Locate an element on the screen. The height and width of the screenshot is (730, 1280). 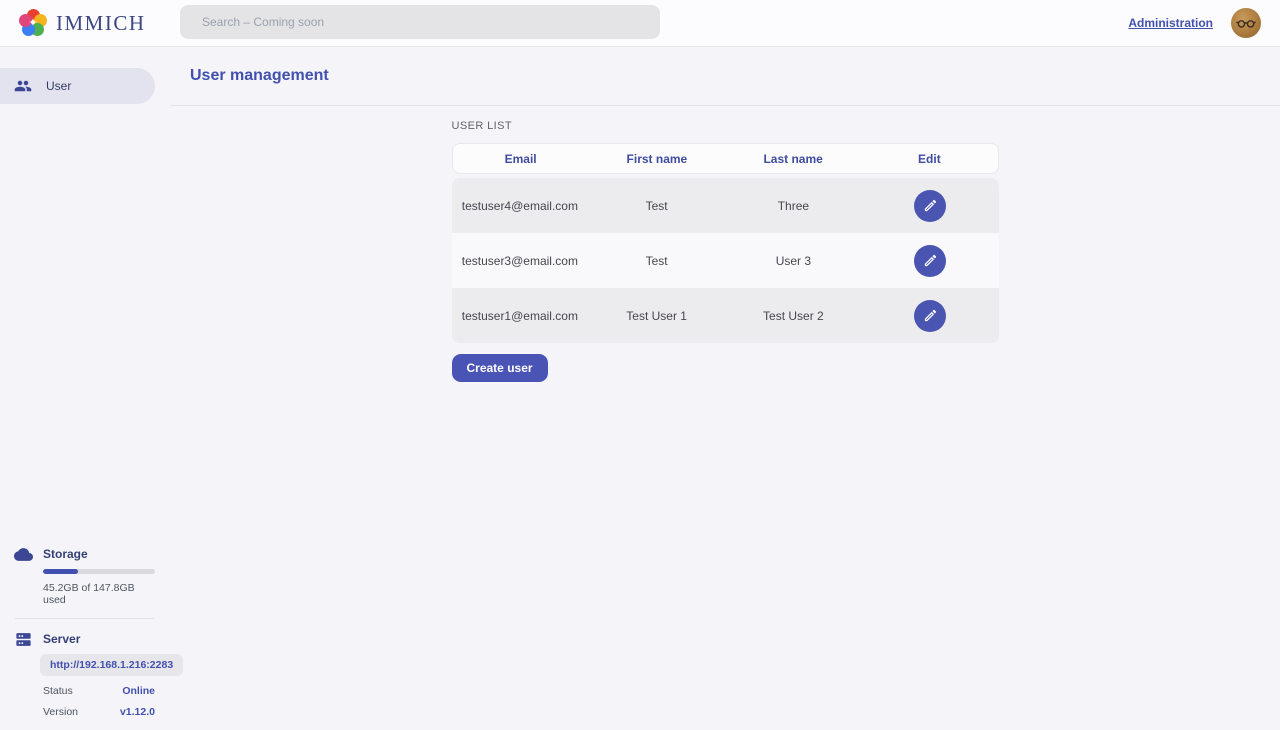
storage-section: Storage 45.2GB of 147.8GB used is located at coordinates (77, 575).